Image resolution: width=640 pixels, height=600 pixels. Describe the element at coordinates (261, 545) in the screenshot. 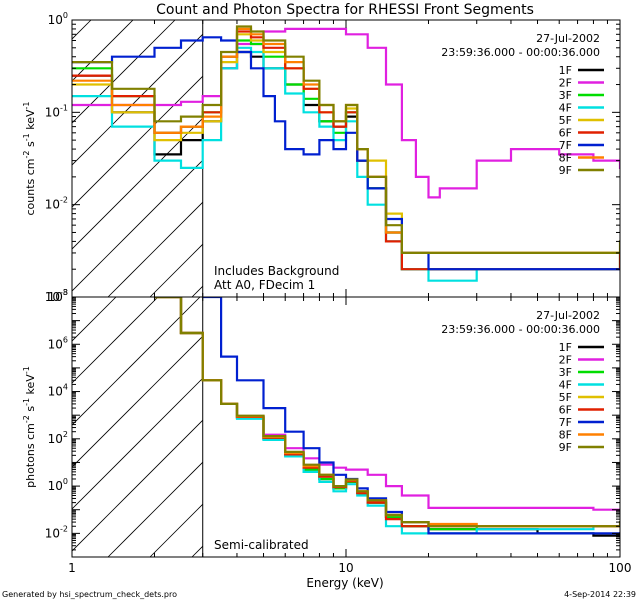

I see `annotation-text: Semi-calibrated` at that location.